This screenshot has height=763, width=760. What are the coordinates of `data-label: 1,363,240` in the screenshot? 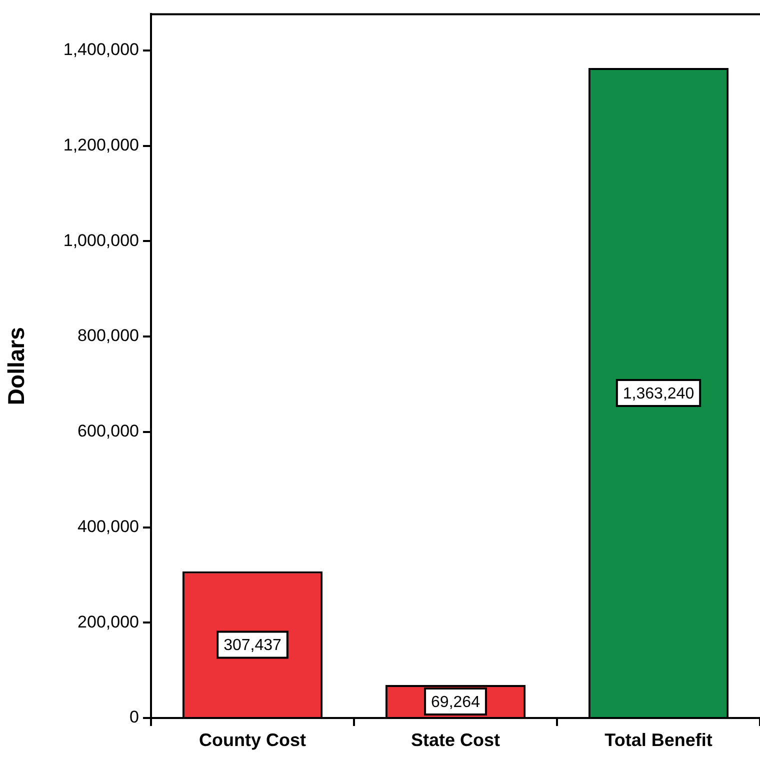 It's located at (658, 393).